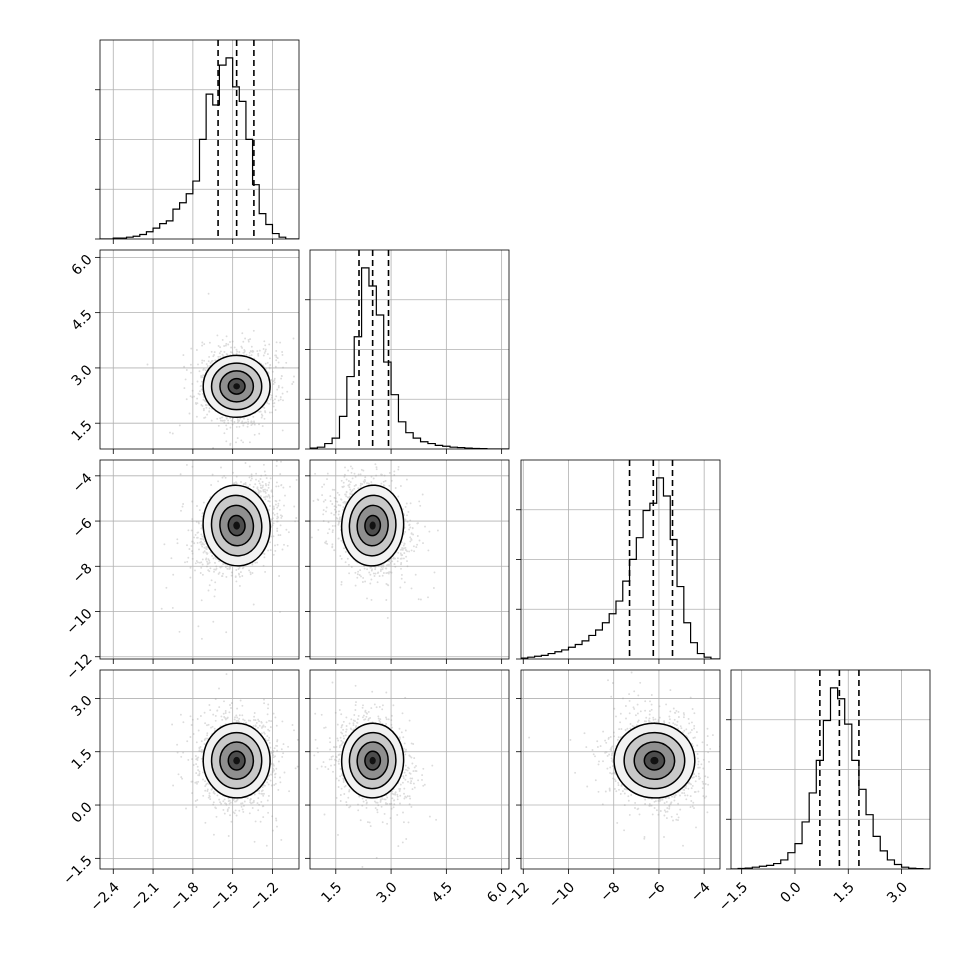  What do you see at coordinates (791, 892) in the screenshot?
I see `x-tick-label: 0.0` at bounding box center [791, 892].